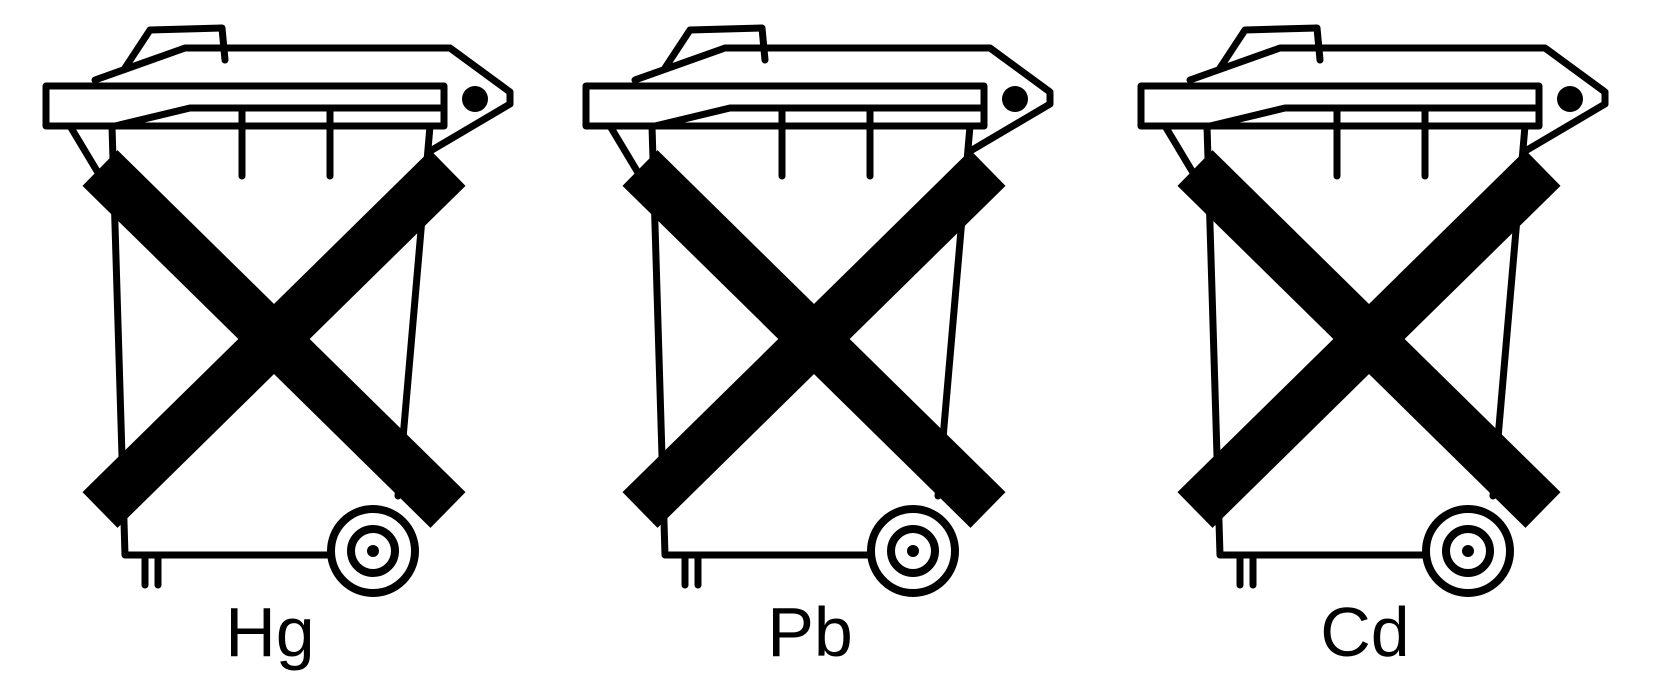 This screenshot has height=689, width=1654. What do you see at coordinates (270, 632) in the screenshot?
I see `element-label-hg: Hg` at bounding box center [270, 632].